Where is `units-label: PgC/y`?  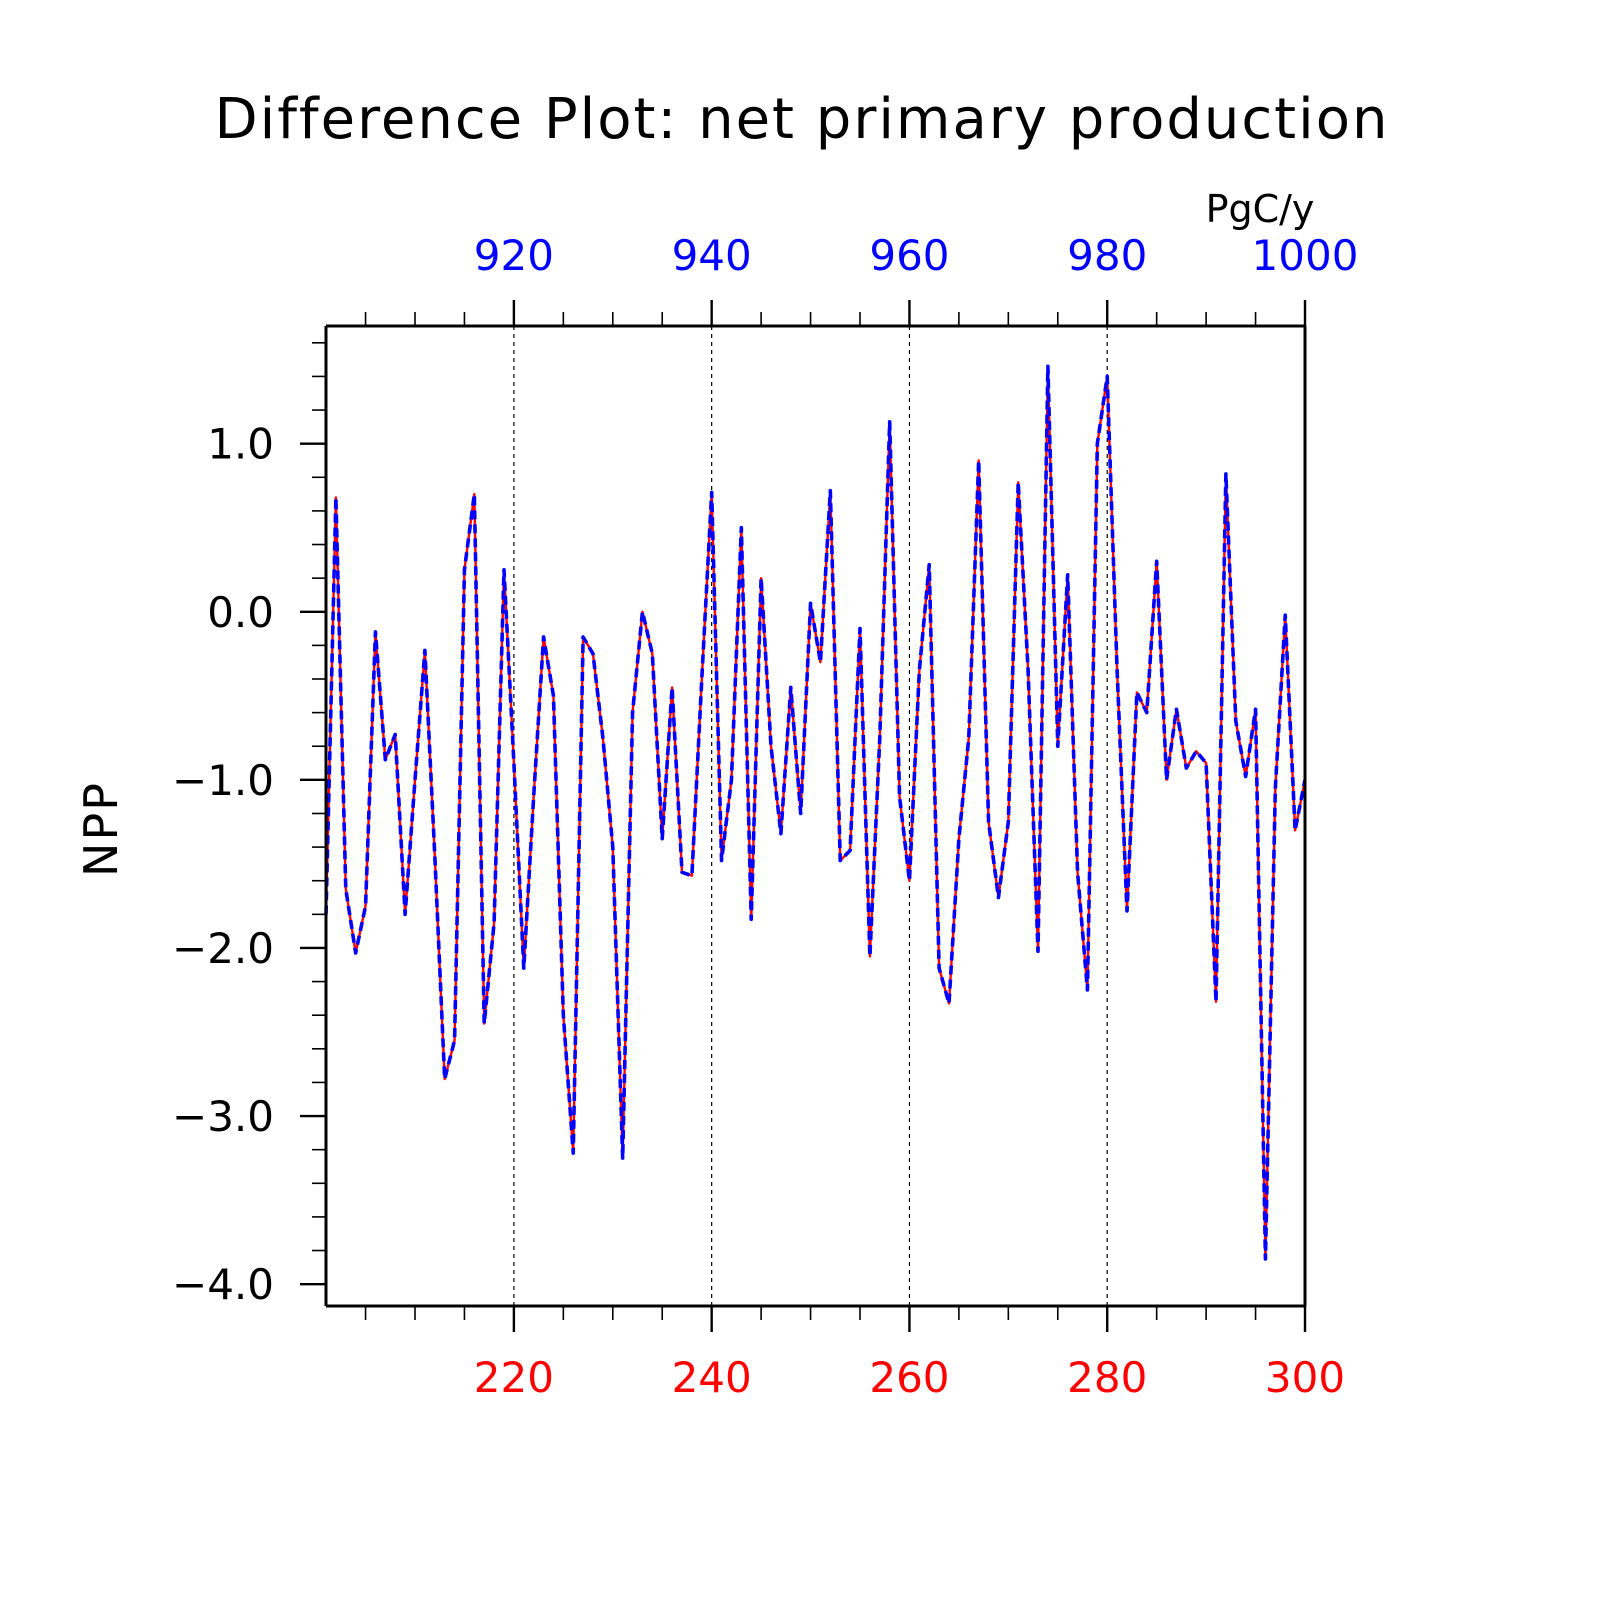 units-label: PgC/y is located at coordinates (1260, 209).